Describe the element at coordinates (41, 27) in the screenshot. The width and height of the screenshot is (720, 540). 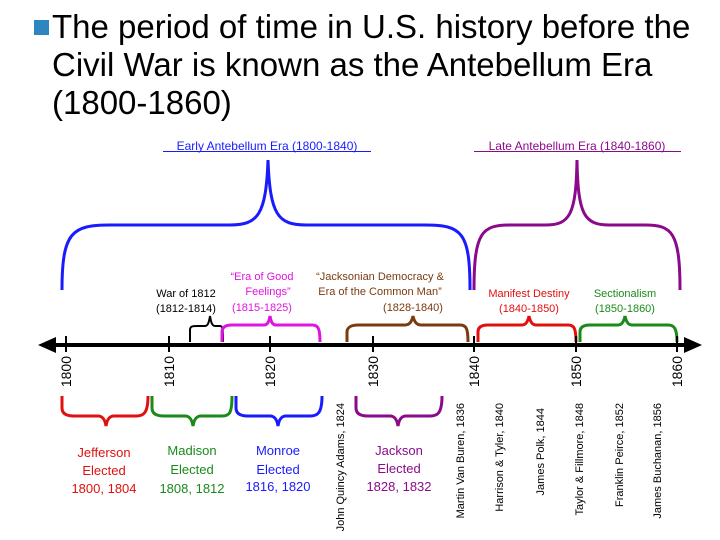
I see `bullet-square-icon` at that location.